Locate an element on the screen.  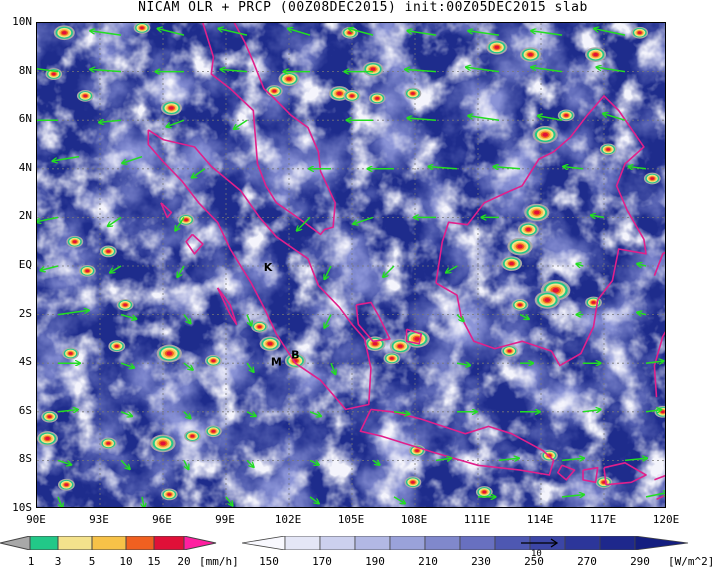
olr-tick: 290 is located at coordinates (640, 561).